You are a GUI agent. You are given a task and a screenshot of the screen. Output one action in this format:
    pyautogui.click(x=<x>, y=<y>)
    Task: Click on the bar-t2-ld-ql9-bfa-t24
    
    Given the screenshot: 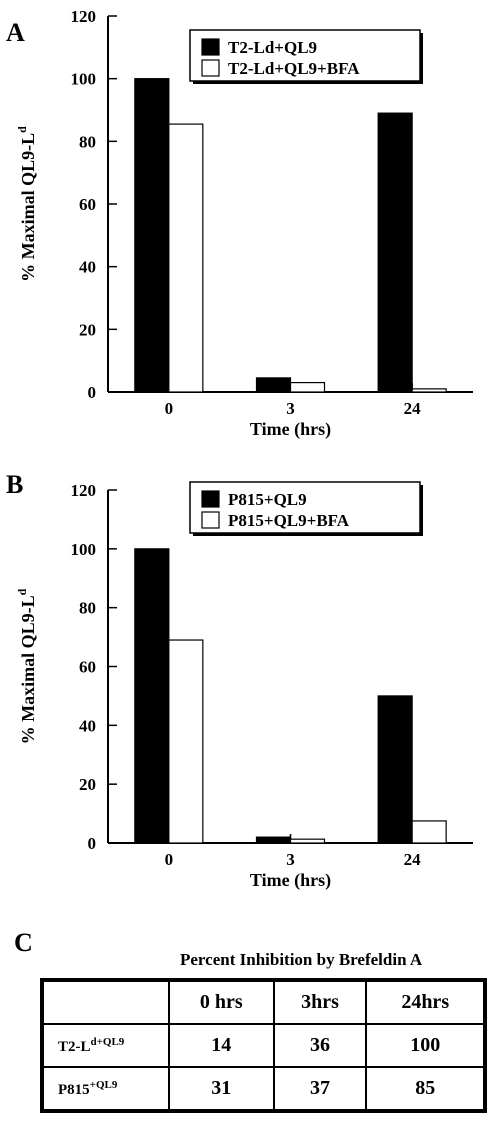 What is the action you would take?
    pyautogui.click(x=429, y=390)
    